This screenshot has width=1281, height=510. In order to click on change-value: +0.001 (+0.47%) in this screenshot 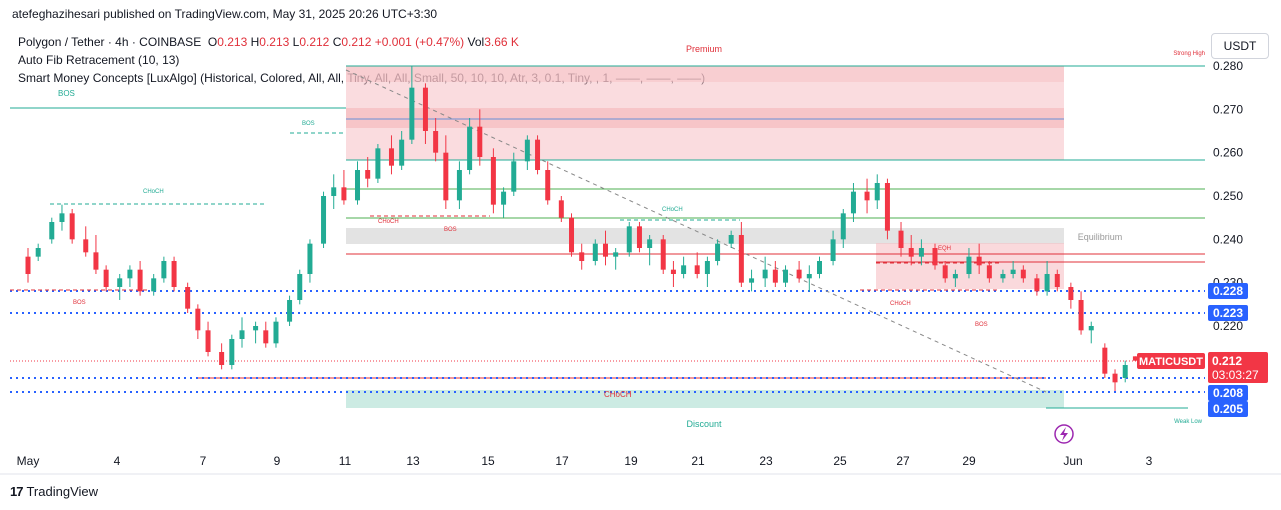, I will do `click(419, 42)`.